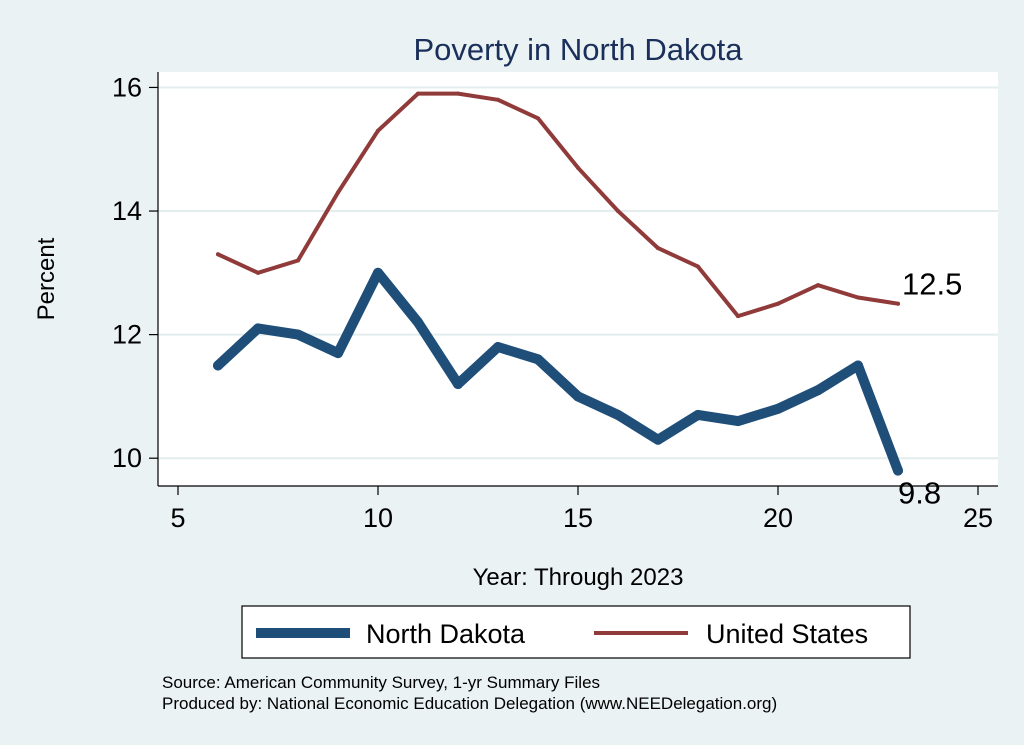 Image resolution: width=1024 pixels, height=745 pixels. I want to click on legend-box, so click(576, 632).